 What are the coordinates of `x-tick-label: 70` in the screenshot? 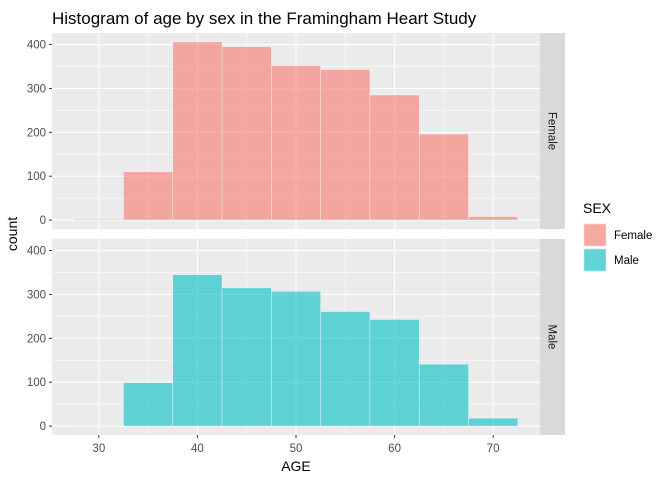 It's located at (493, 449).